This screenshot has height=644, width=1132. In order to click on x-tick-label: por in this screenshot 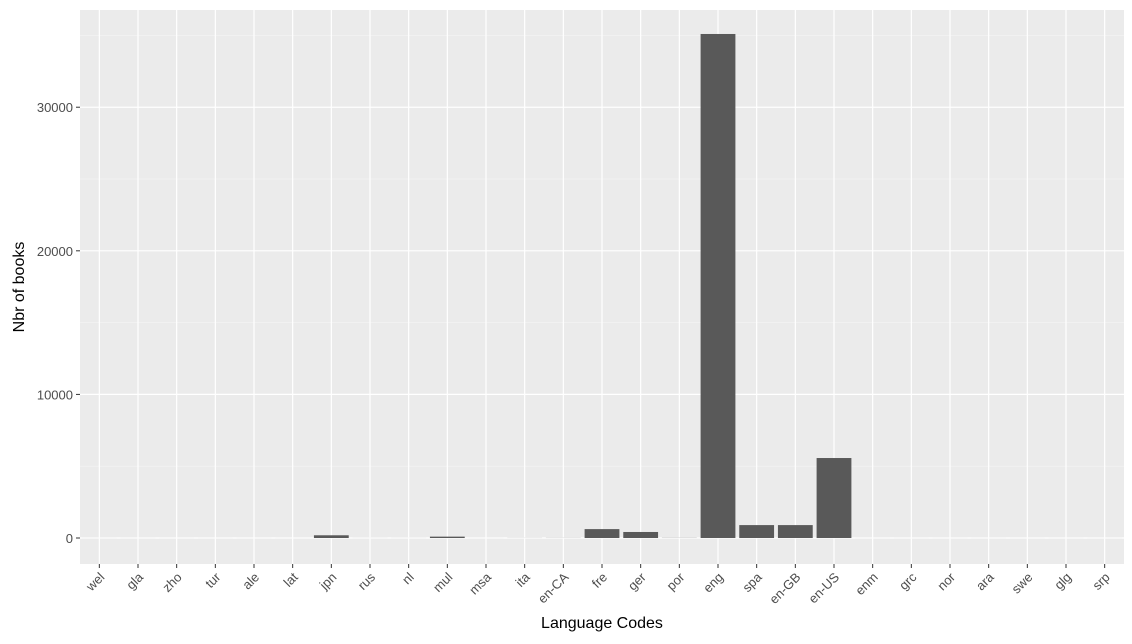, I will do `click(676, 581)`.